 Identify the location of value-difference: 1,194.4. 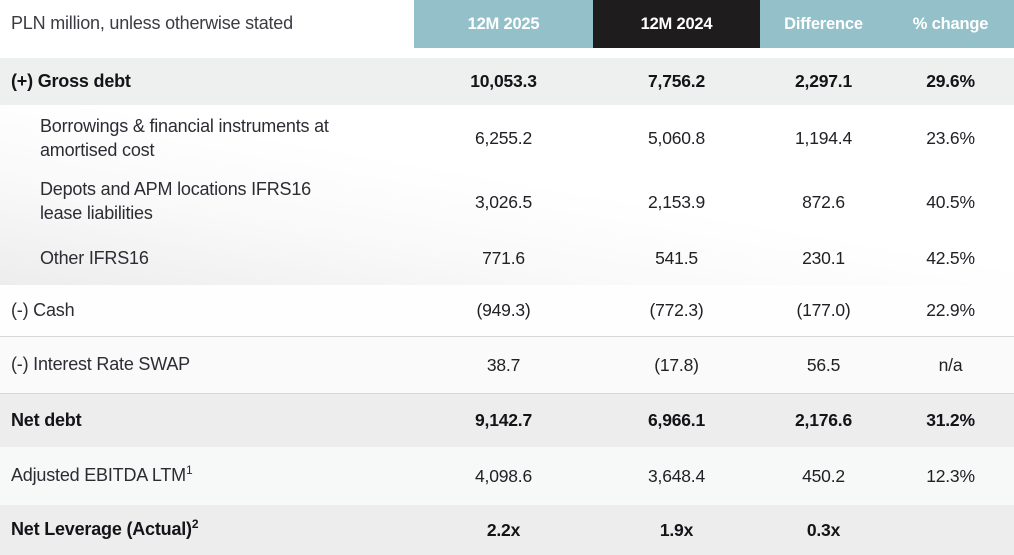
(823, 138).